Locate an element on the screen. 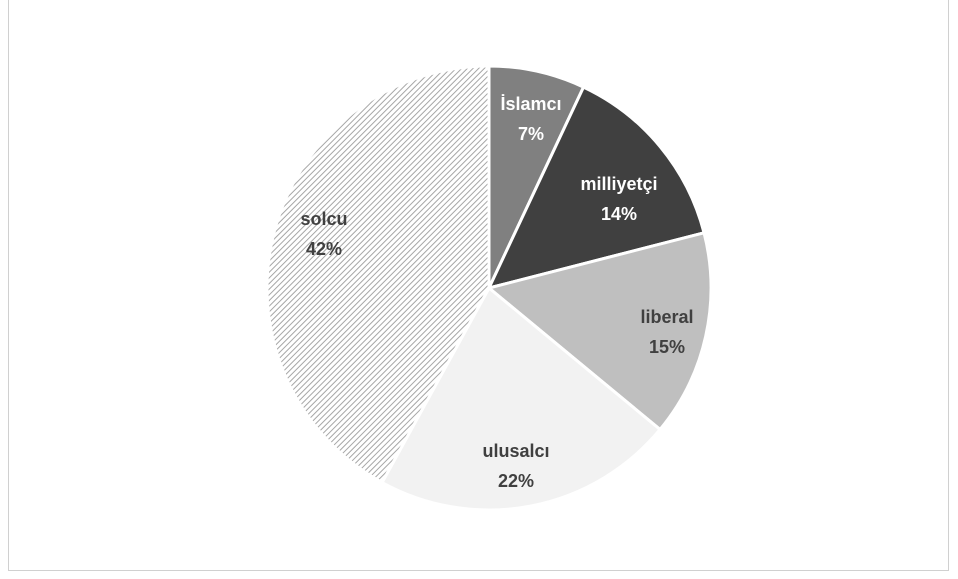 The height and width of the screenshot is (579, 958). slice-percent-5: 42% is located at coordinates (324, 249).